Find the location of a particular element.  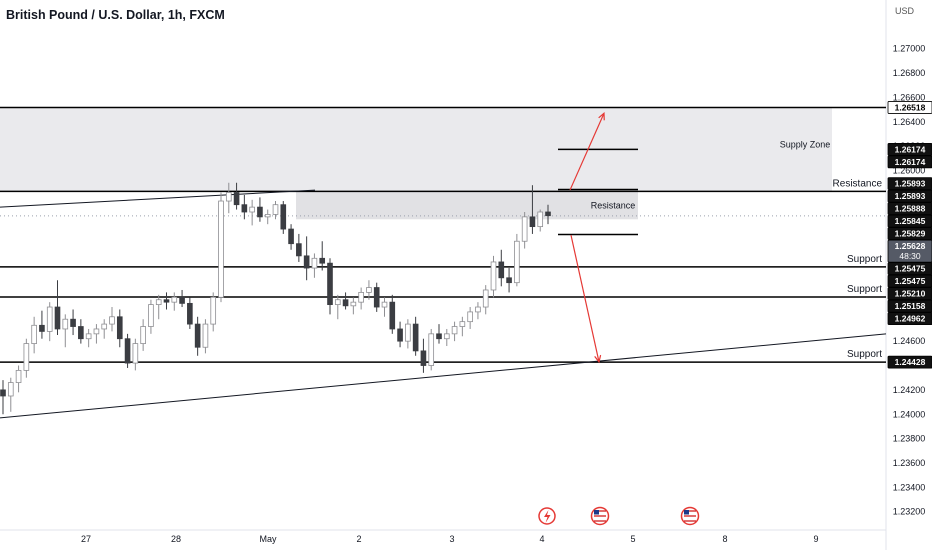

price-tag-label-1: 1.26174 is located at coordinates (910, 149).